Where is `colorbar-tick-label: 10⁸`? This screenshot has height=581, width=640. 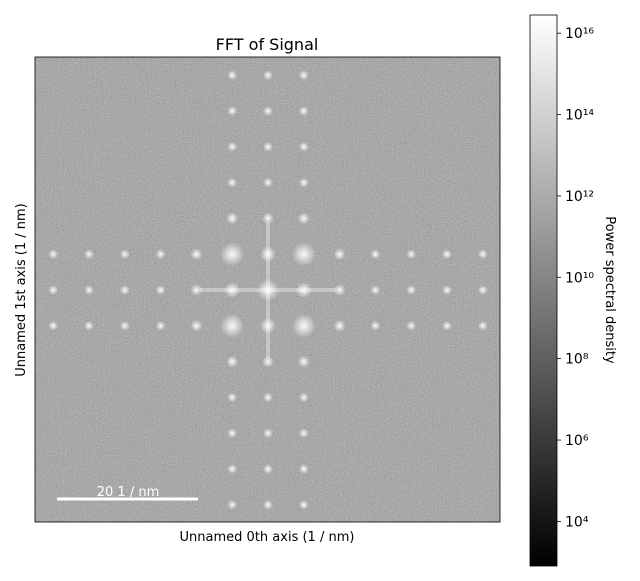 colorbar-tick-label: 10⁸ is located at coordinates (577, 360).